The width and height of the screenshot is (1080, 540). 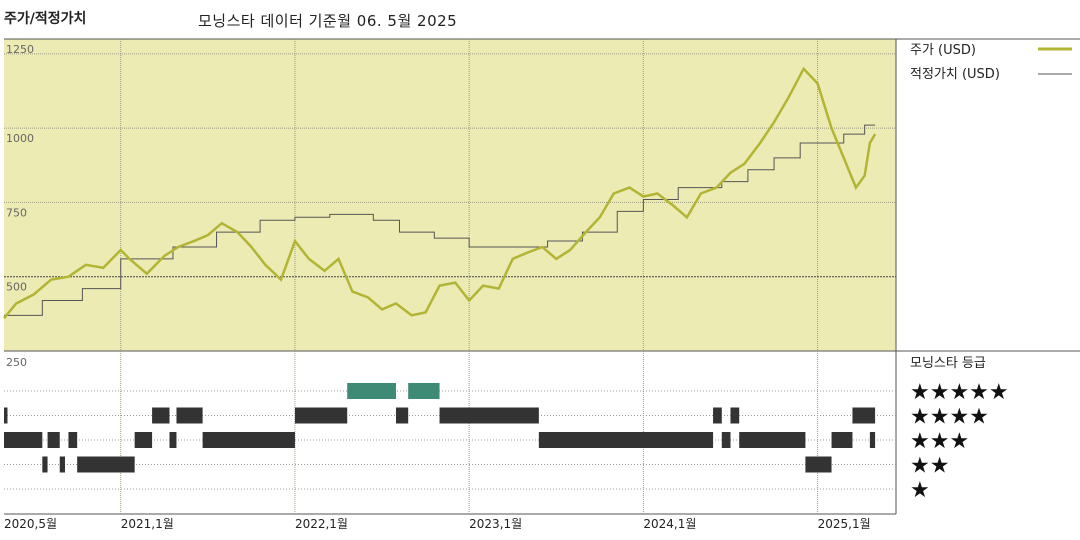 I want to click on y-tick-label: 1000, so click(x=20, y=138).